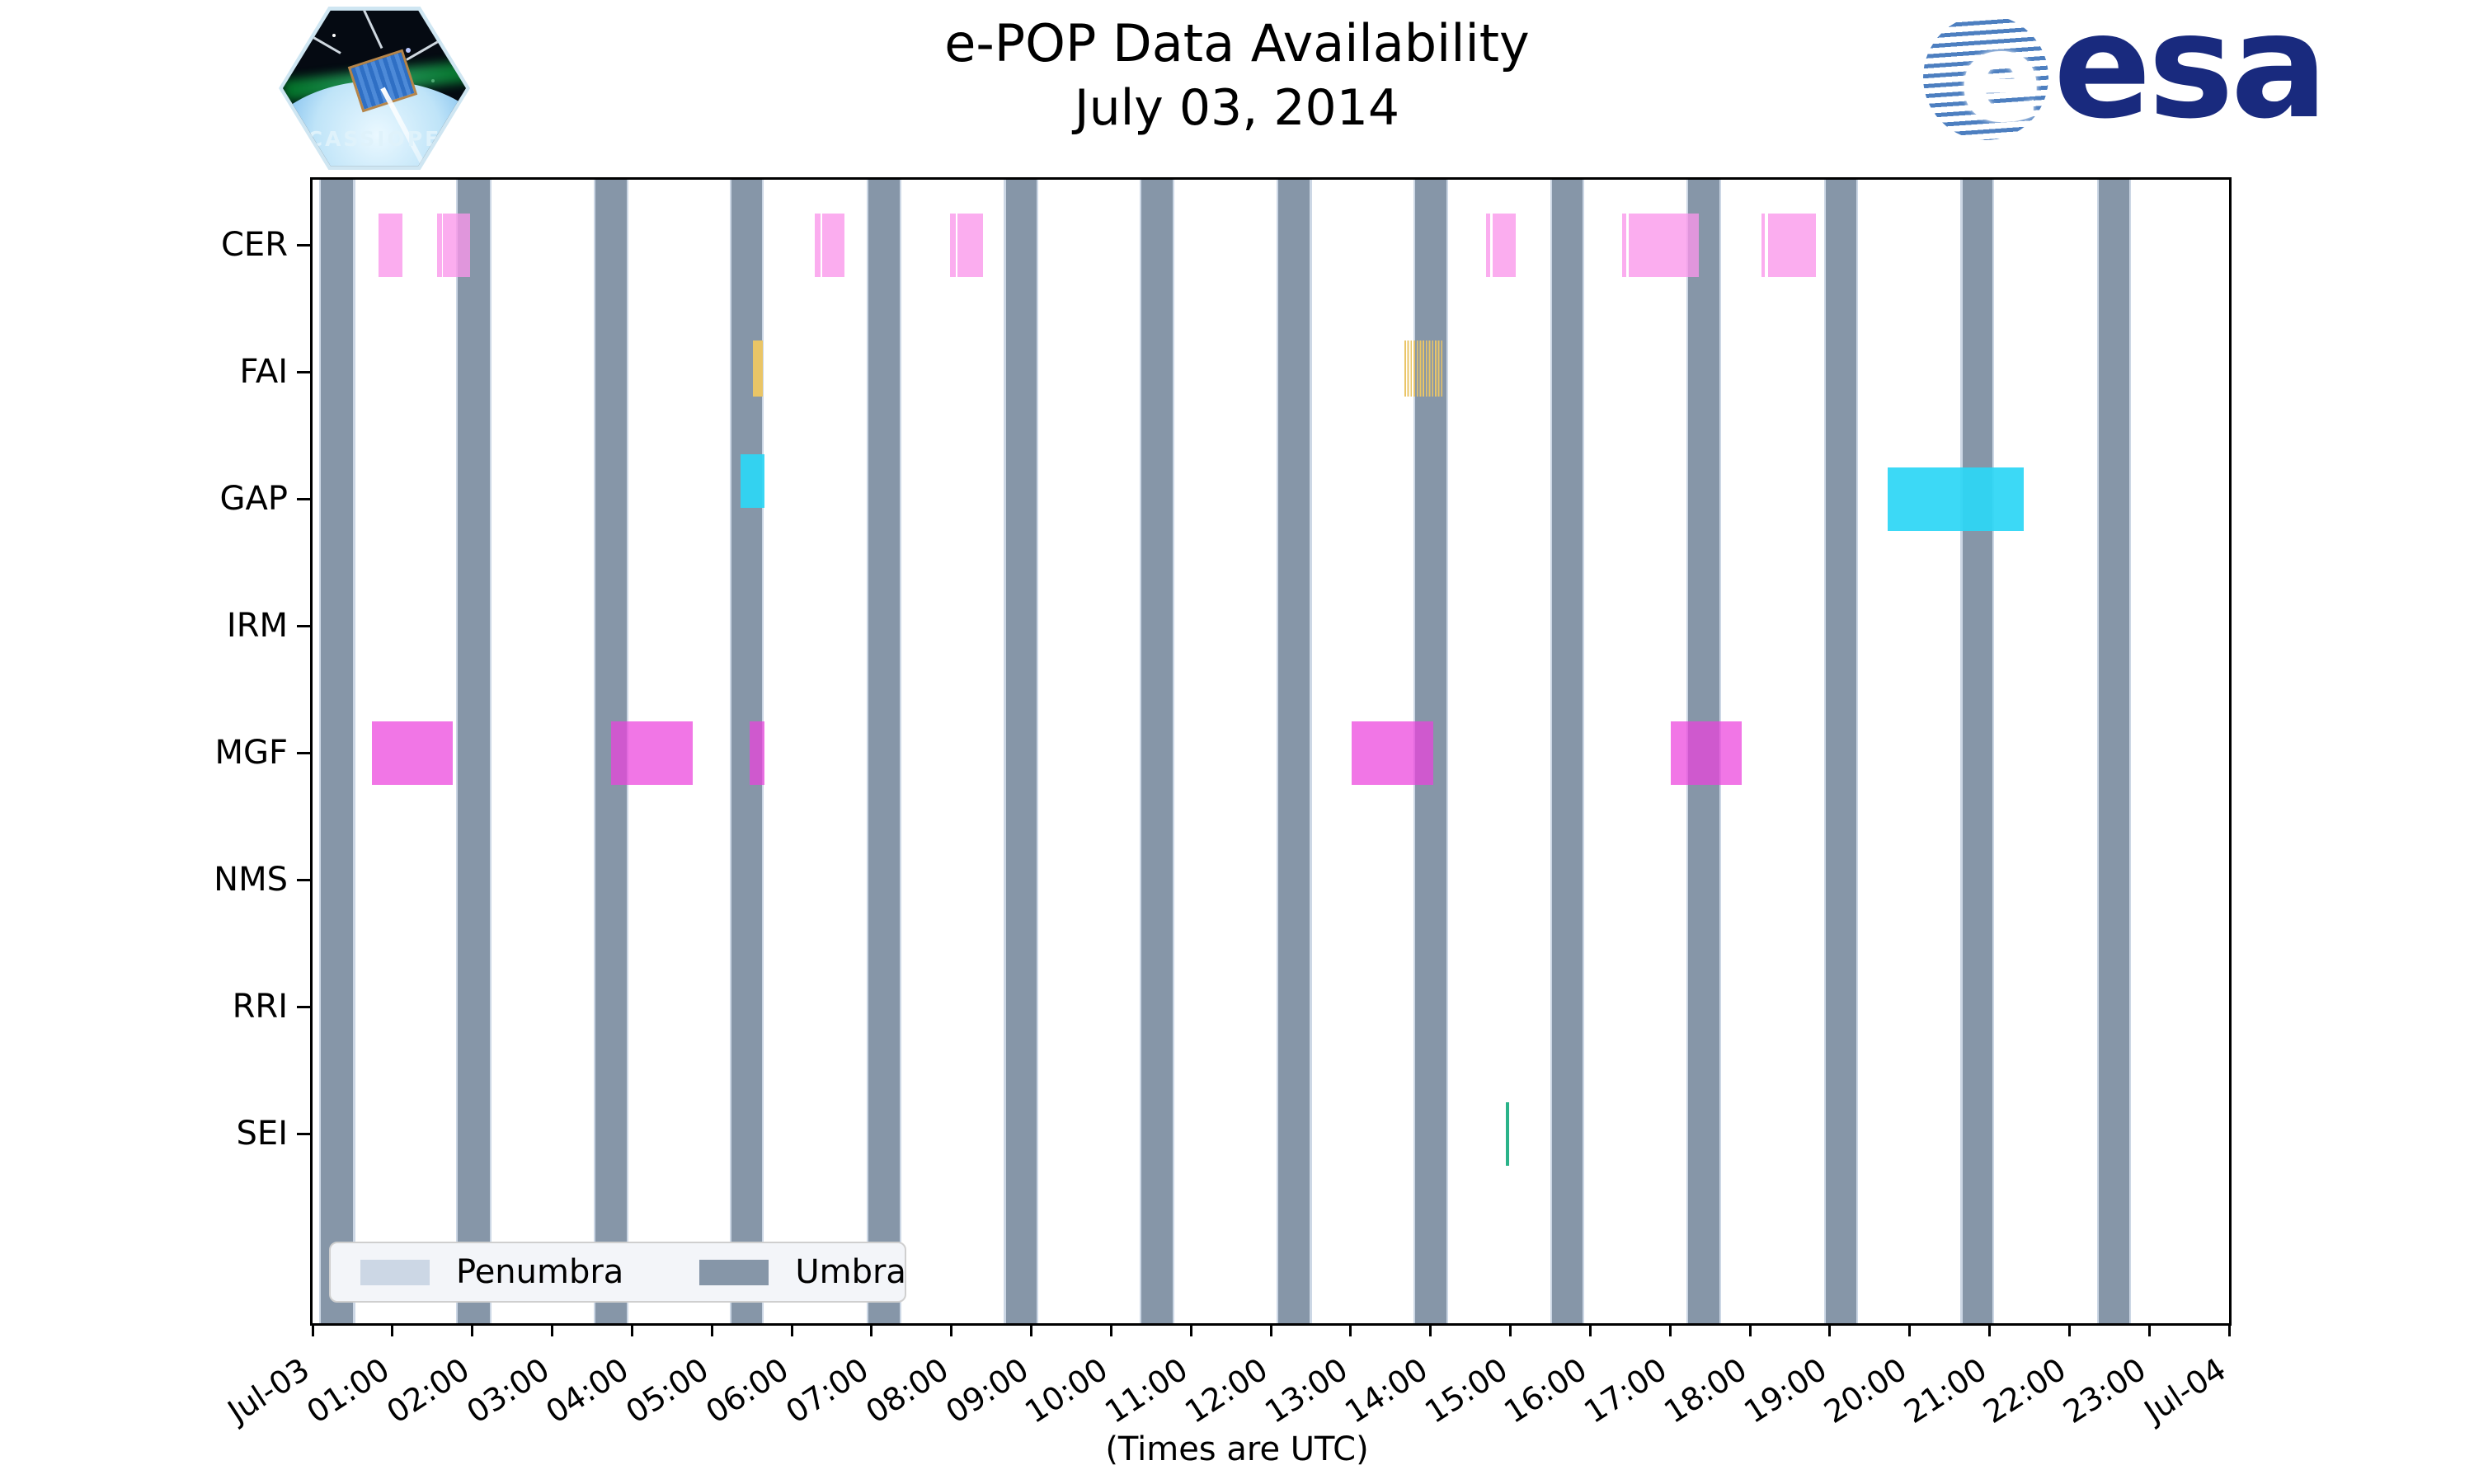 This screenshot has width=2474, height=1484. Describe the element at coordinates (374, 139) in the screenshot. I see `cassiope-label: CASSIOPE` at that location.